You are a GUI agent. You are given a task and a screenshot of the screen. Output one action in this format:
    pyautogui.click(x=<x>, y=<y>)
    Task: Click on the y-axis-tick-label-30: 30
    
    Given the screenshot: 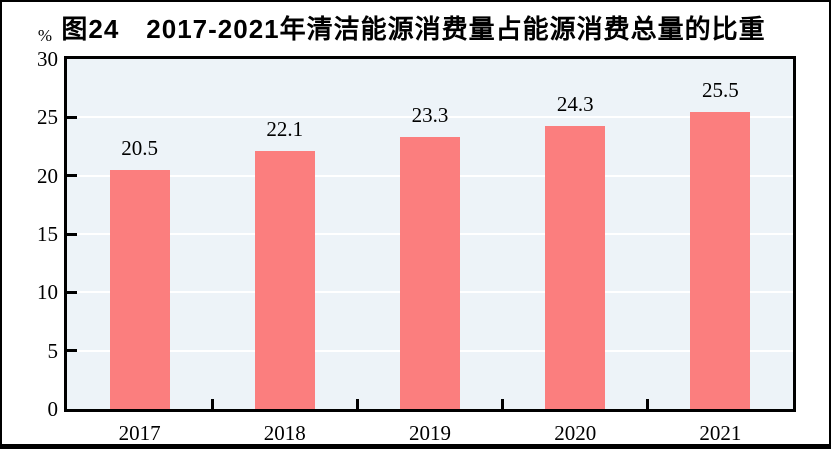 What is the action you would take?
    pyautogui.click(x=47, y=59)
    